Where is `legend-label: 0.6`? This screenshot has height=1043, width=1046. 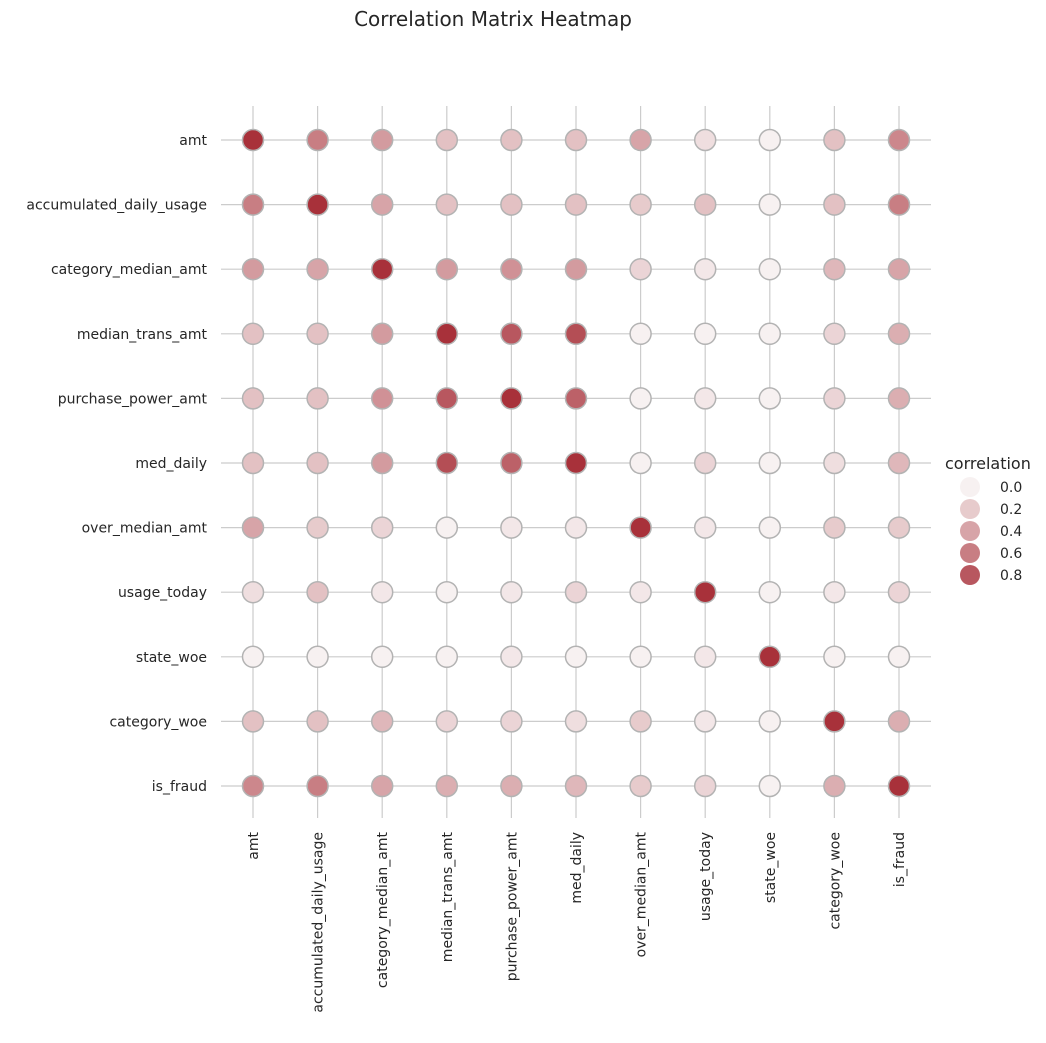 legend-label: 0.6 is located at coordinates (1011, 554).